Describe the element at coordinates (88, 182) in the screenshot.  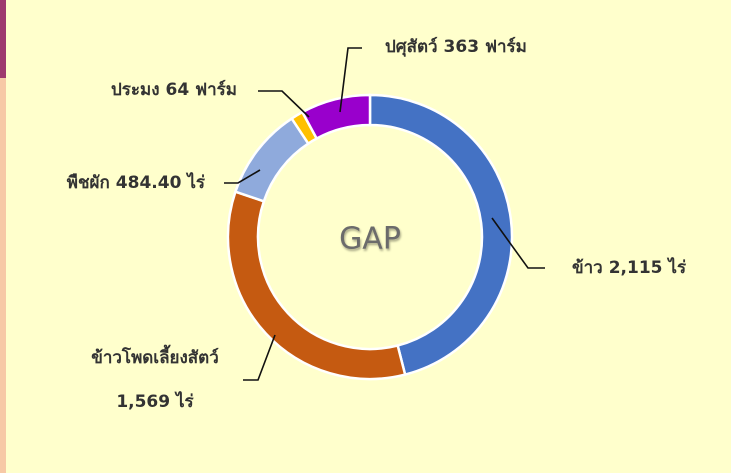
I see `label-category: พืชผัก` at that location.